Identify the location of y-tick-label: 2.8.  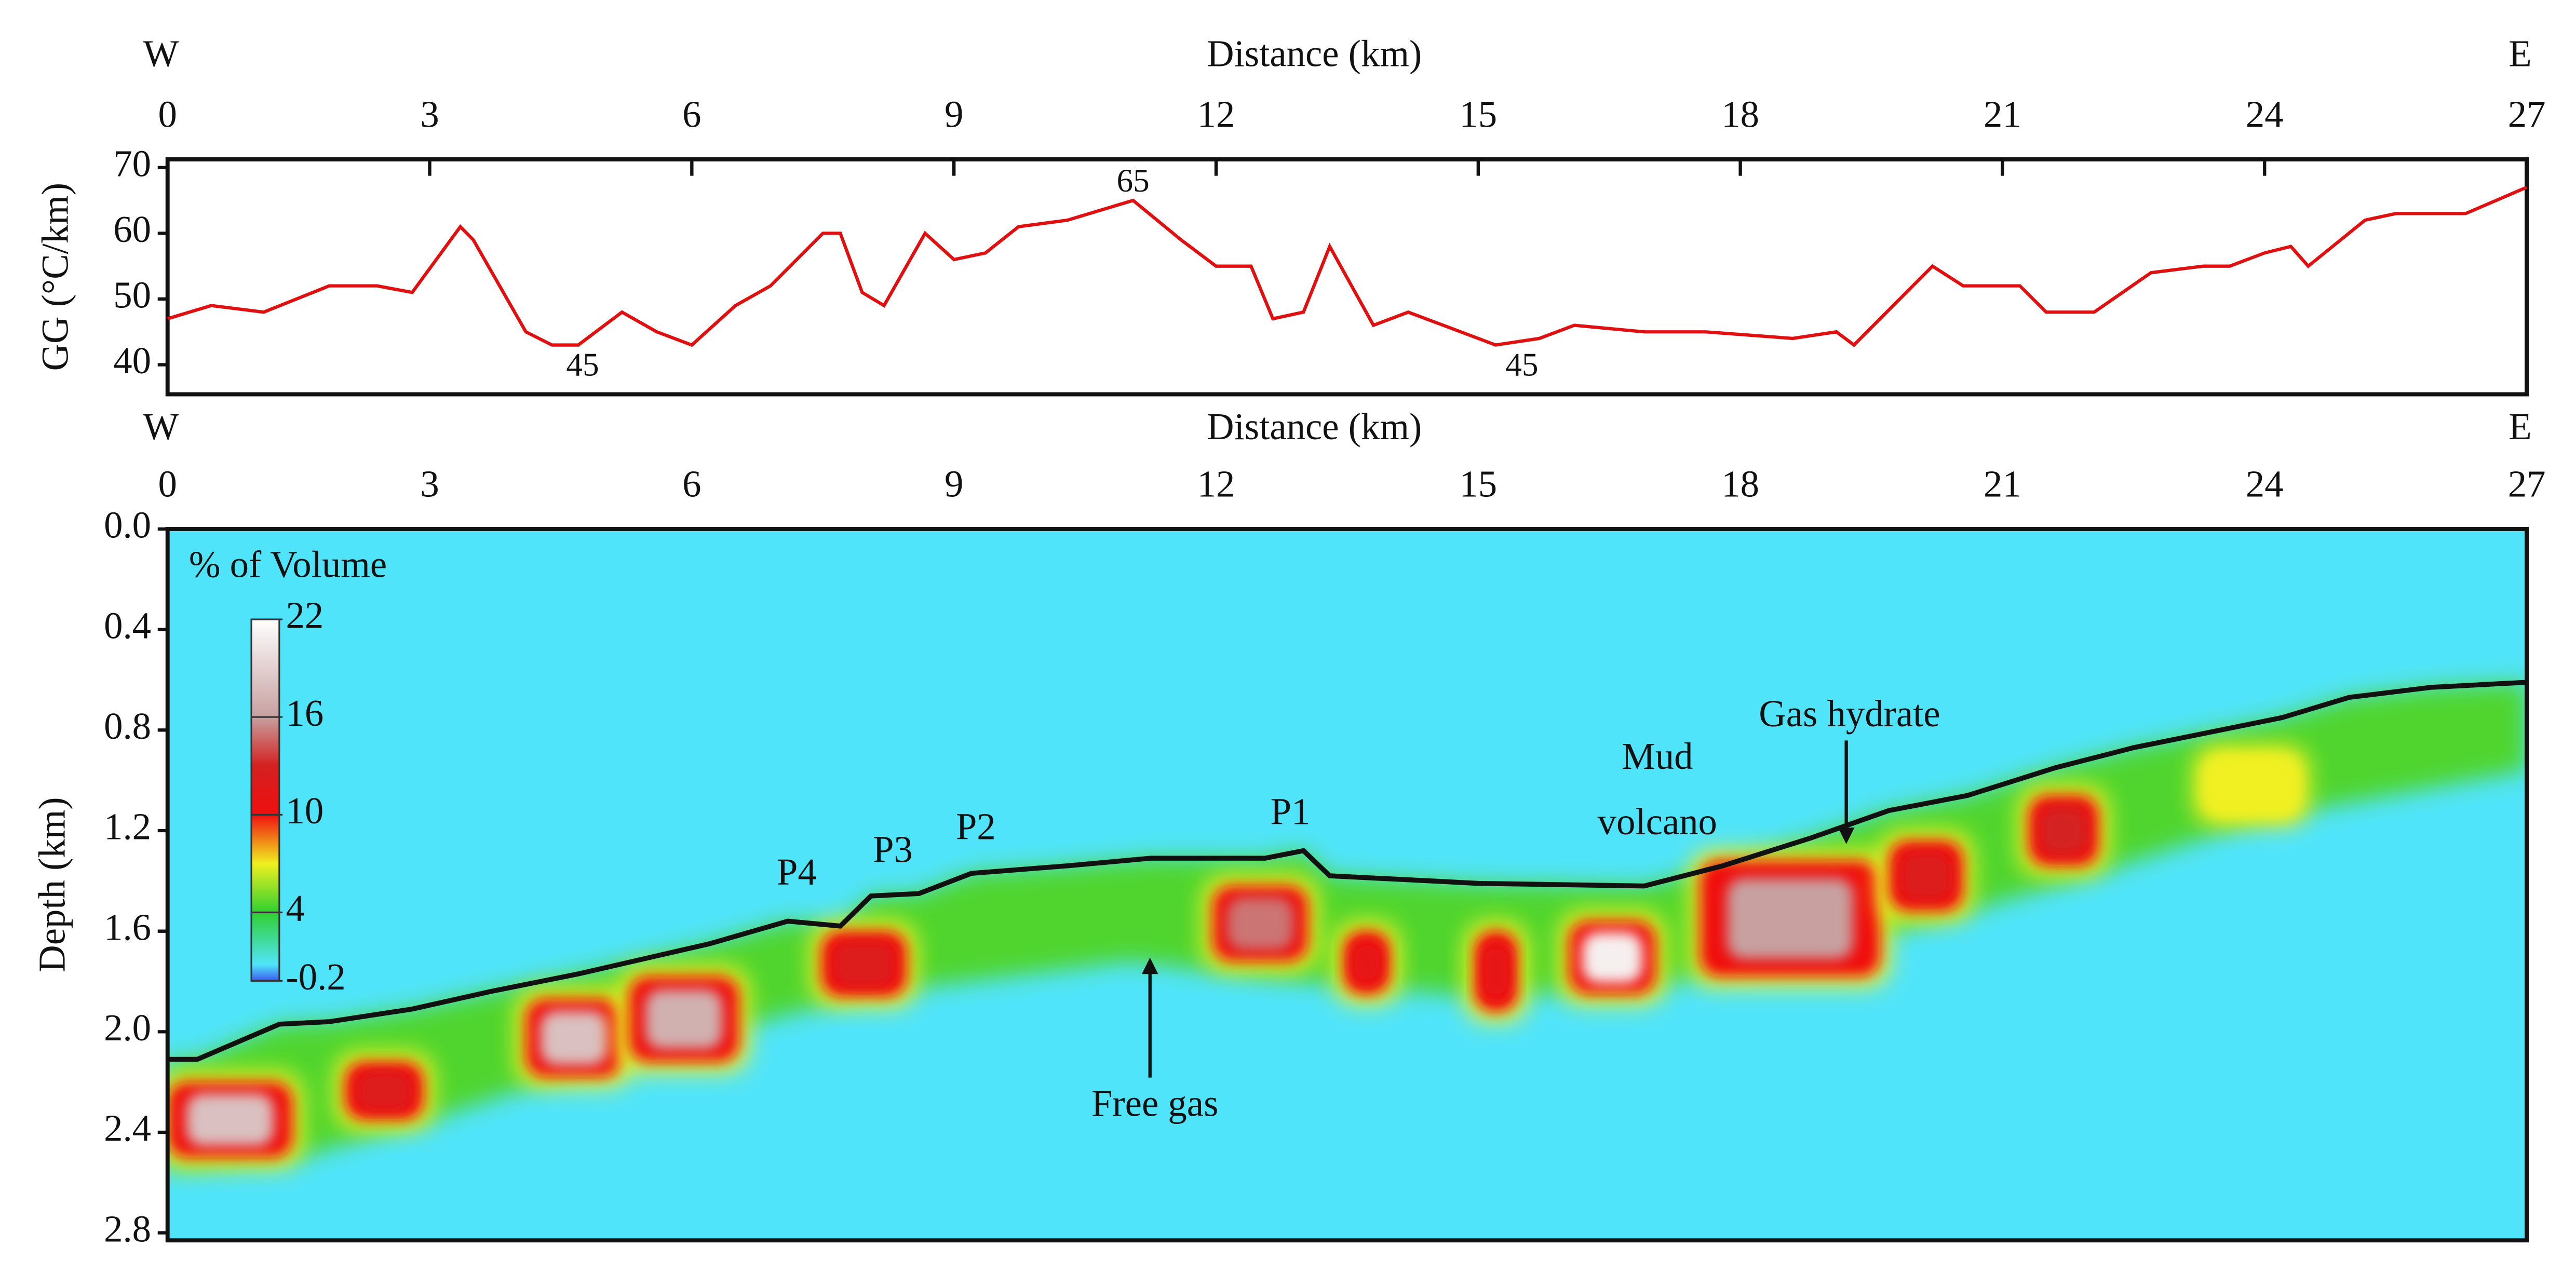
(127, 1229).